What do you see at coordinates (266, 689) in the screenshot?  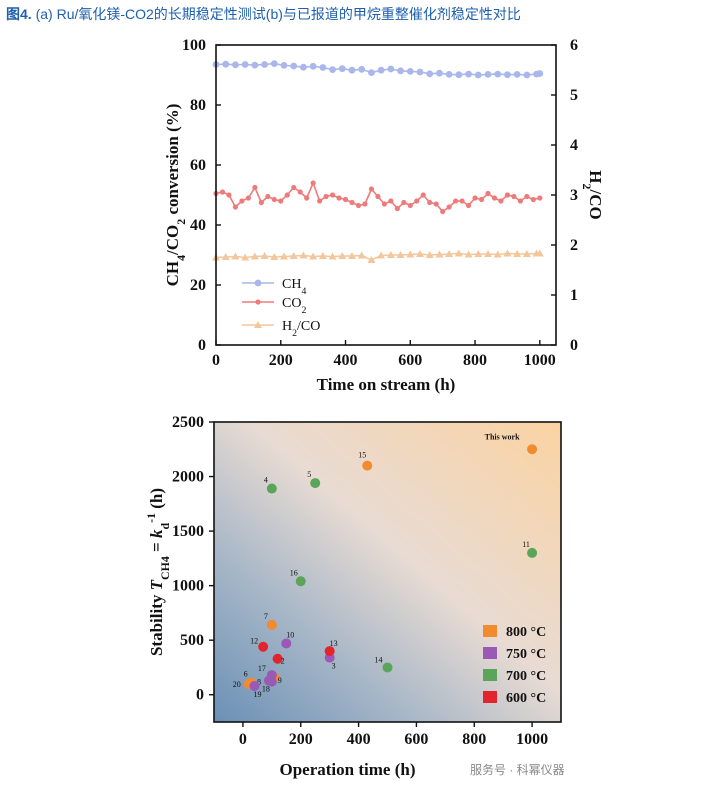 I see `point-label: 18` at bounding box center [266, 689].